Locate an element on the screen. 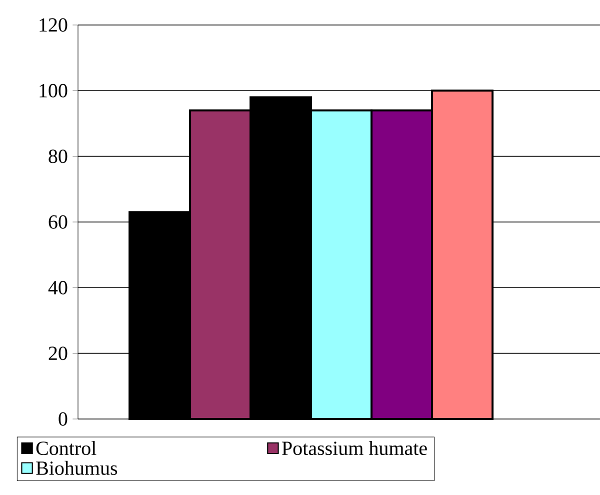 This screenshot has width=600, height=495. legend-label: Biohumus is located at coordinates (77, 467).